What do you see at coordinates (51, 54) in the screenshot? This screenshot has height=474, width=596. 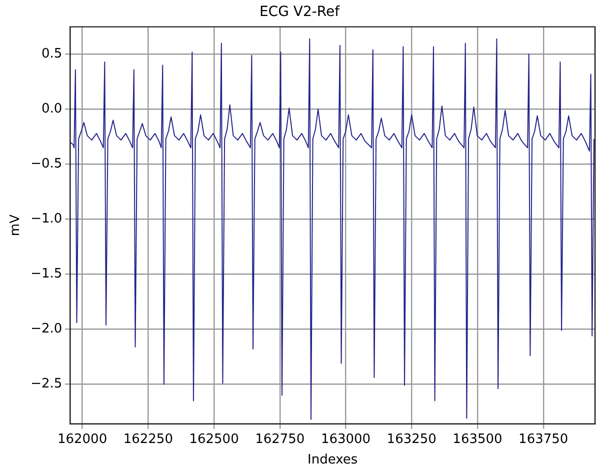 I see `y-tick-label: 0.5` at bounding box center [51, 54].